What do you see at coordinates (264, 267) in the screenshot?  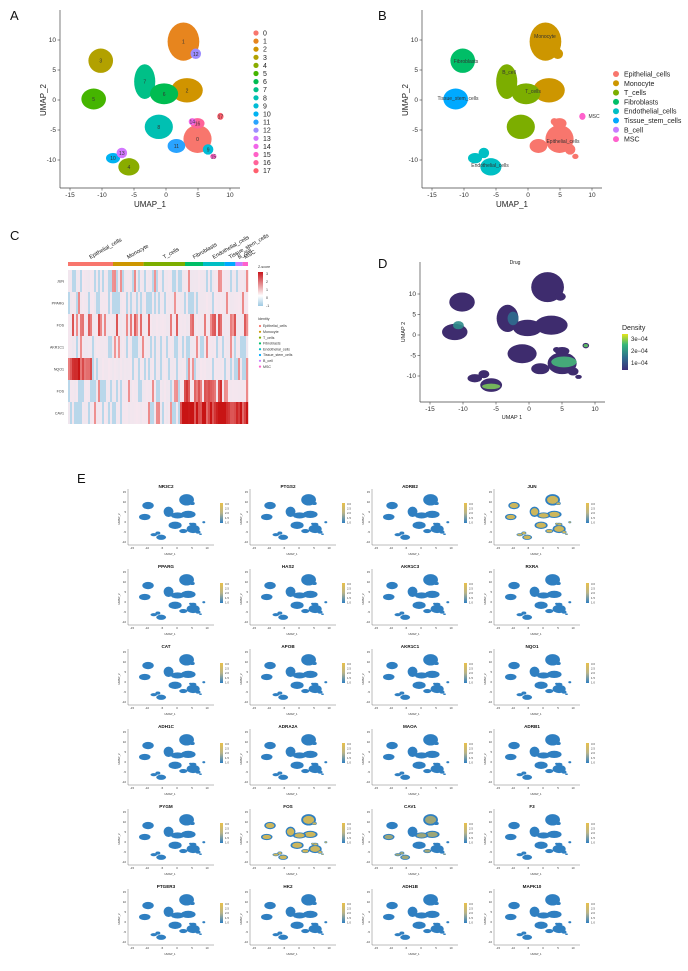 I see `zscore-title: Z-score` at bounding box center [264, 267].